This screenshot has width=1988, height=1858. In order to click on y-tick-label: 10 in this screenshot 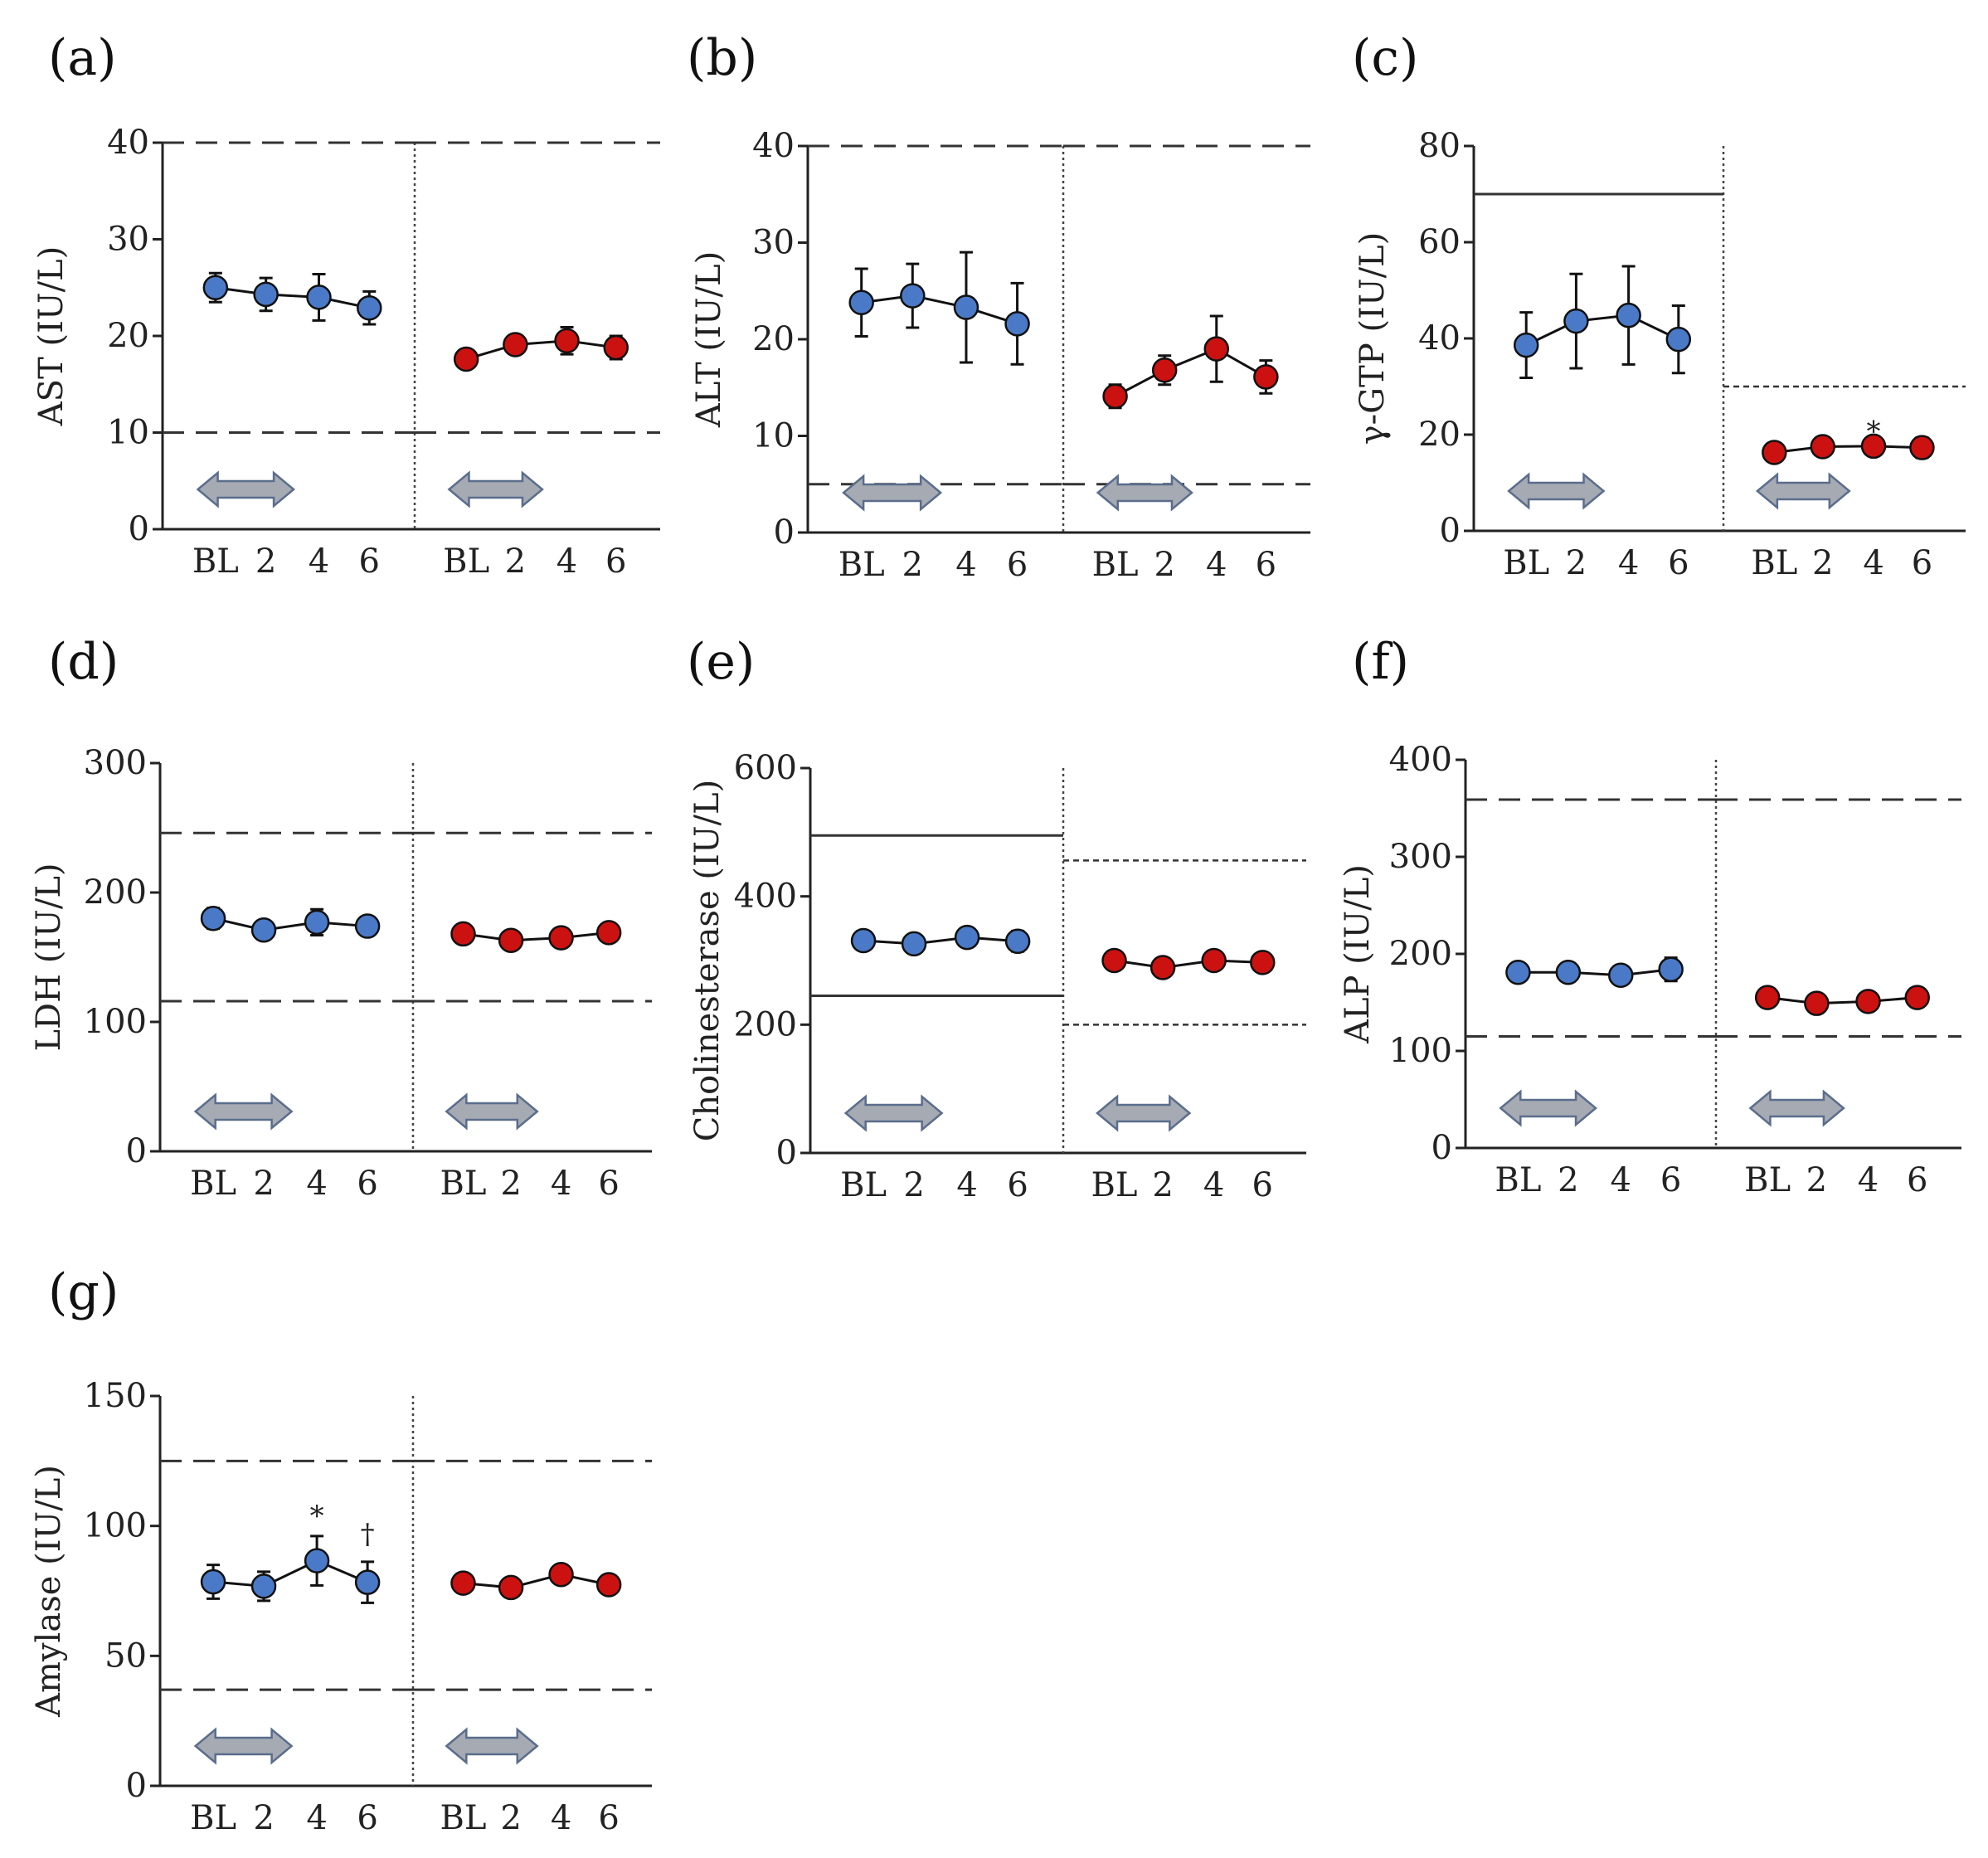, I will do `click(128, 433)`.